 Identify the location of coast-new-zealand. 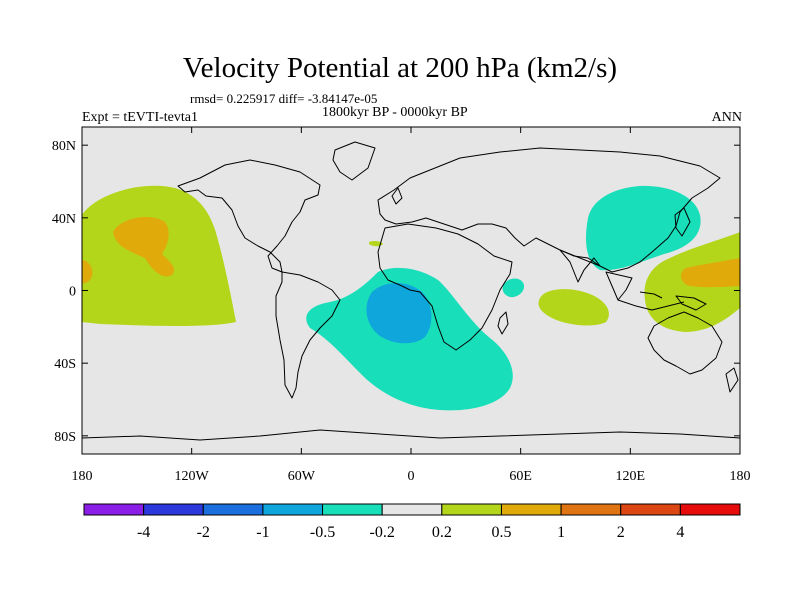
(732, 380).